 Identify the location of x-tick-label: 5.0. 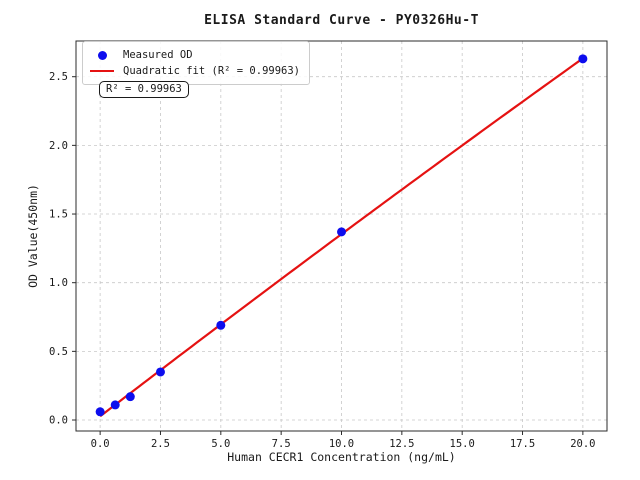
(220, 444).